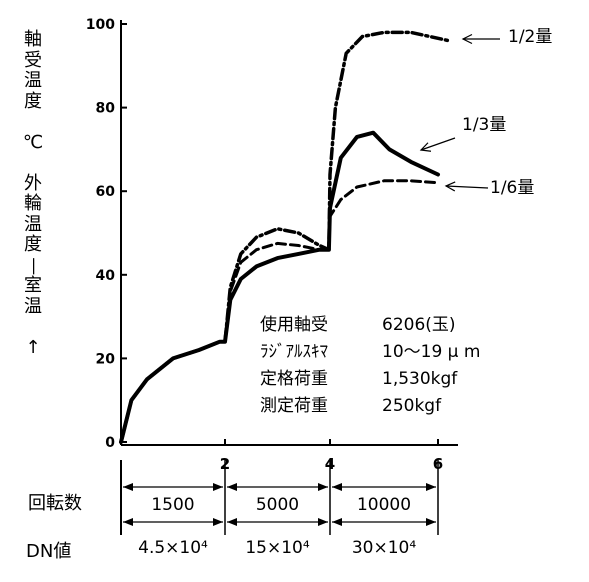 This screenshot has height=582, width=589. What do you see at coordinates (277, 505) in the screenshot?
I see `rotation-value: 5000` at bounding box center [277, 505].